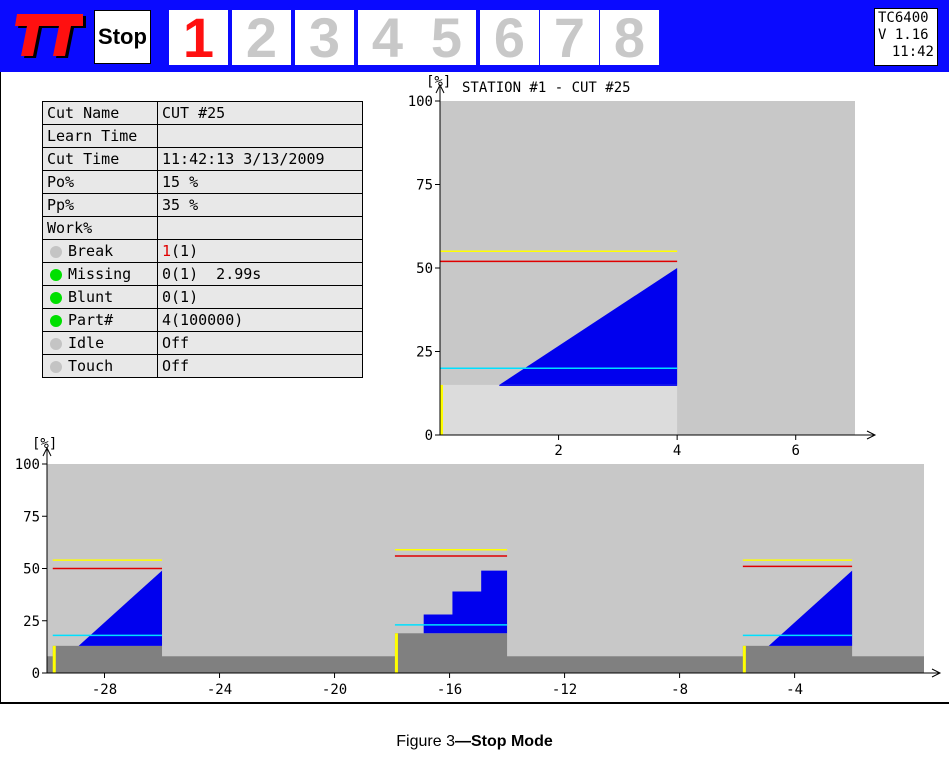 The height and width of the screenshot is (758, 949). Describe the element at coordinates (56, 320) in the screenshot. I see `part-status-indicator` at that location.